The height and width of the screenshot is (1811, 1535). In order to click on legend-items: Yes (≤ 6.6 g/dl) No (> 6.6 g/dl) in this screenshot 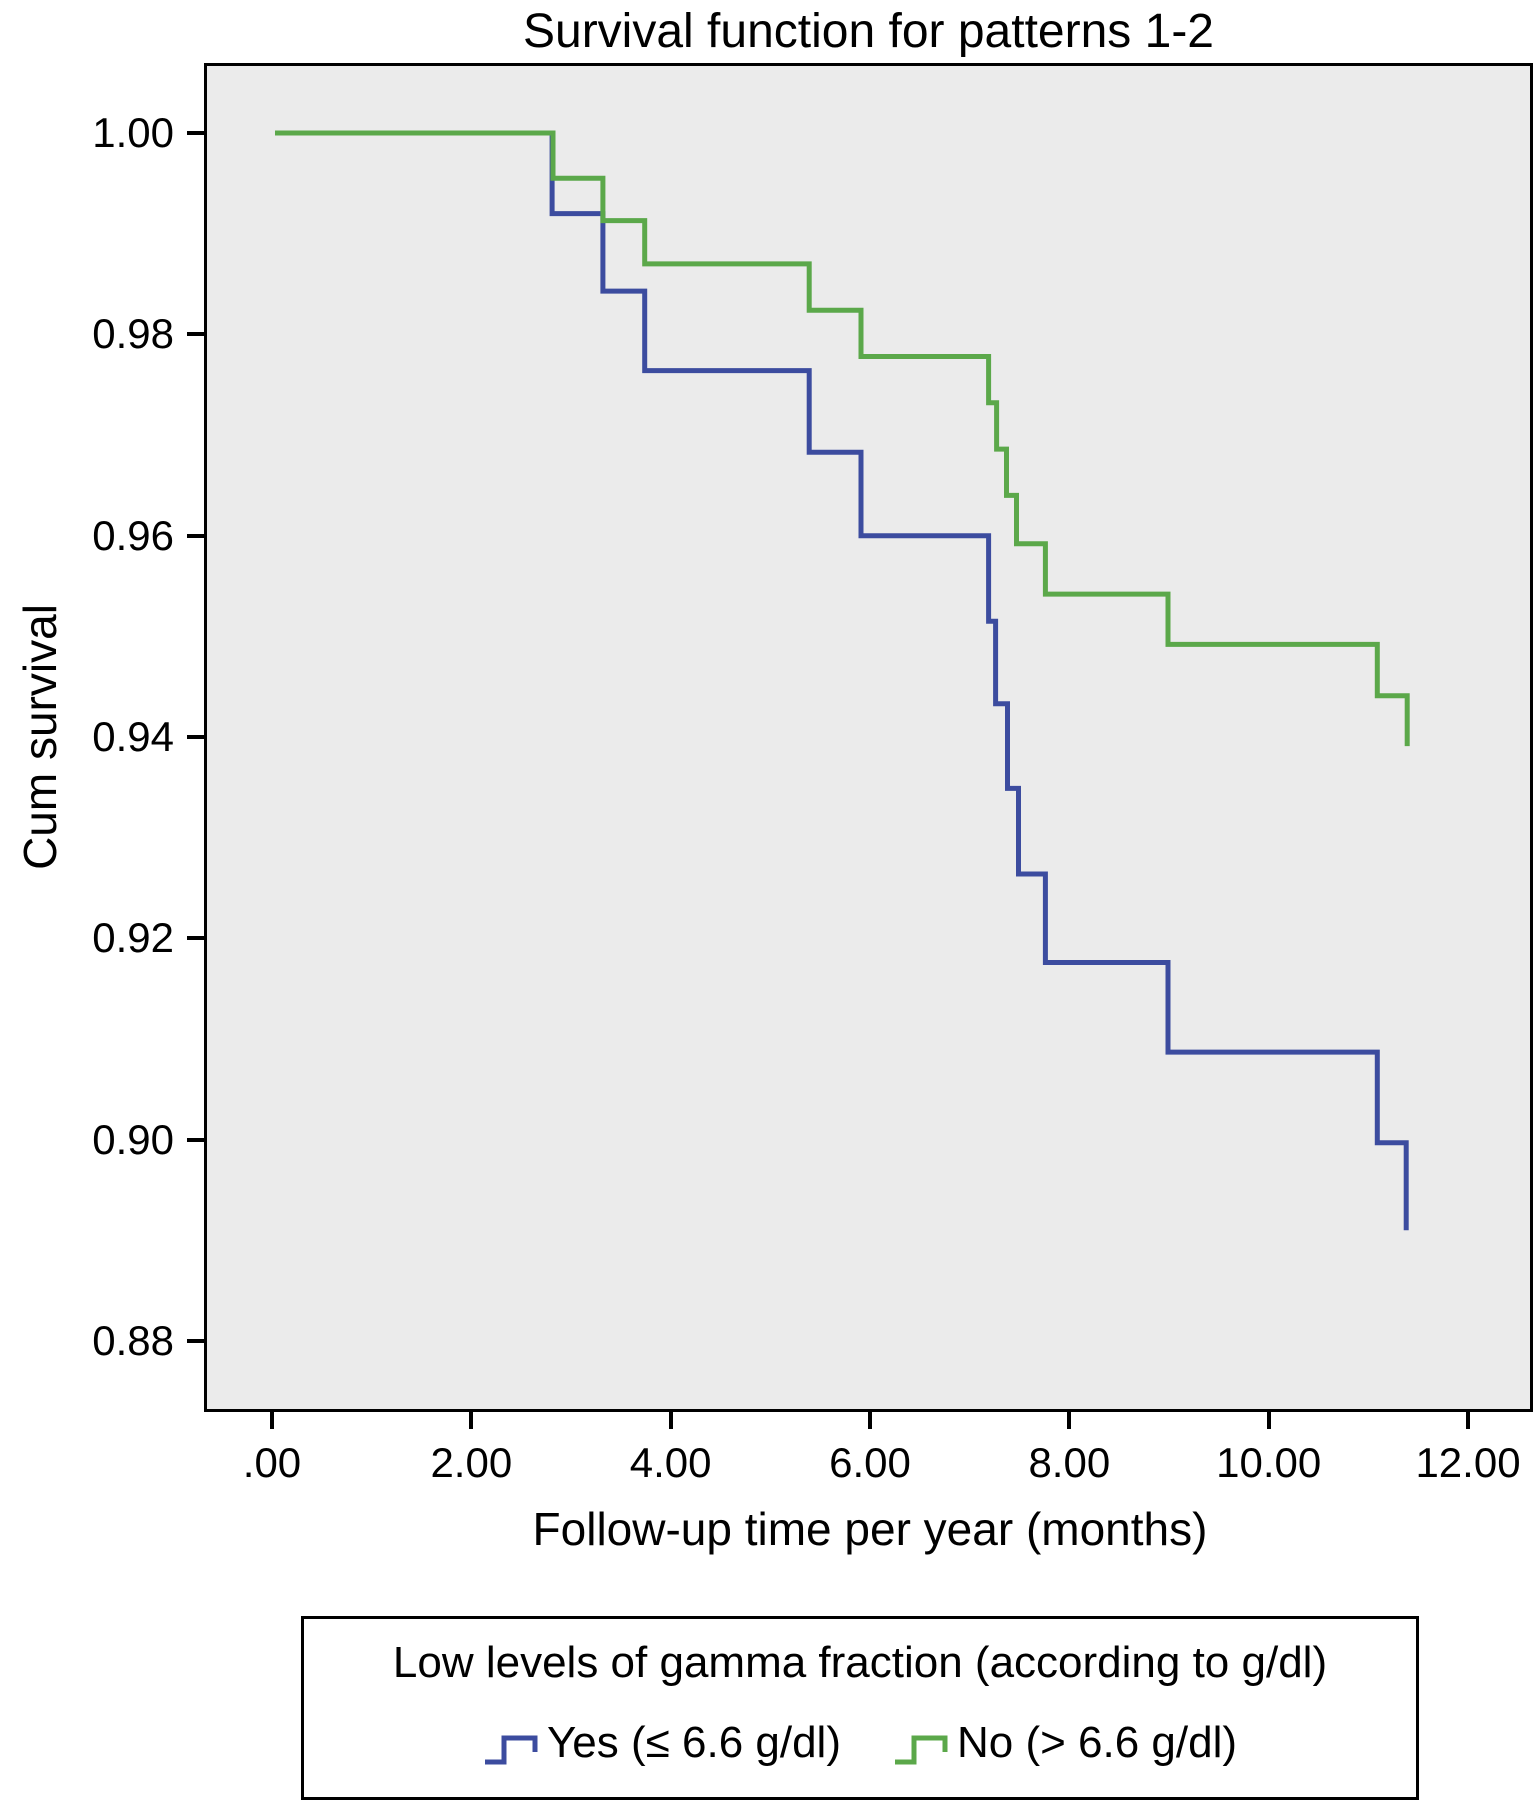, I will do `click(860, 1743)`.